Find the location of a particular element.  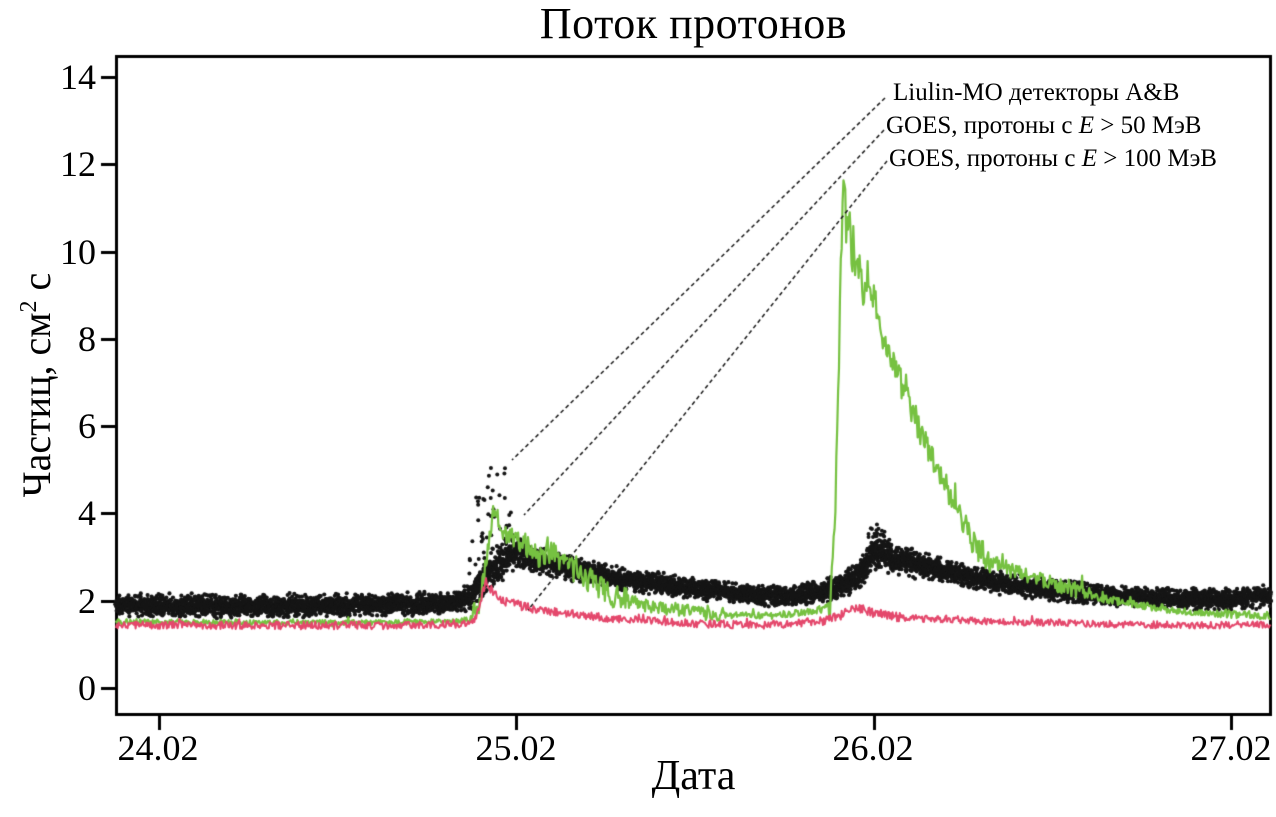

legend-label-goes-50: GOES, протоны с E > 50 МэВ is located at coordinates (1043, 126).